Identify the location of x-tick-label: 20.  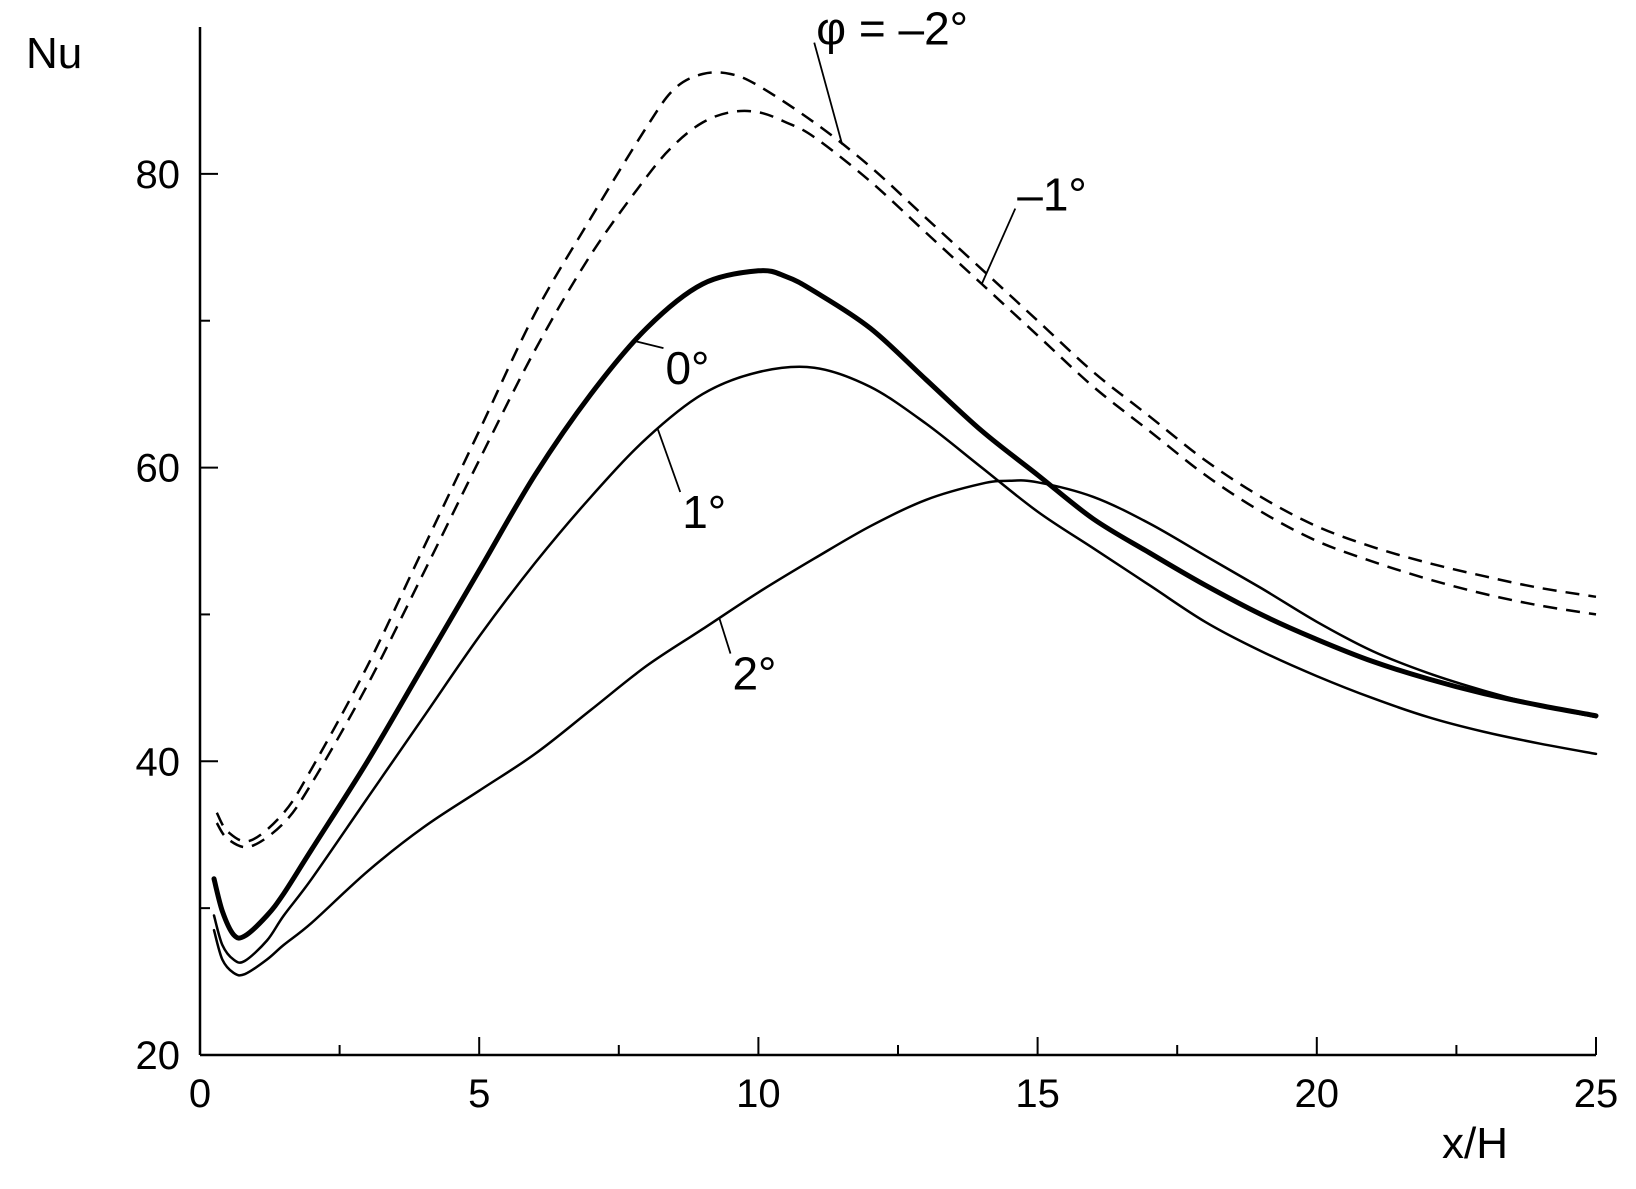
(1317, 1094).